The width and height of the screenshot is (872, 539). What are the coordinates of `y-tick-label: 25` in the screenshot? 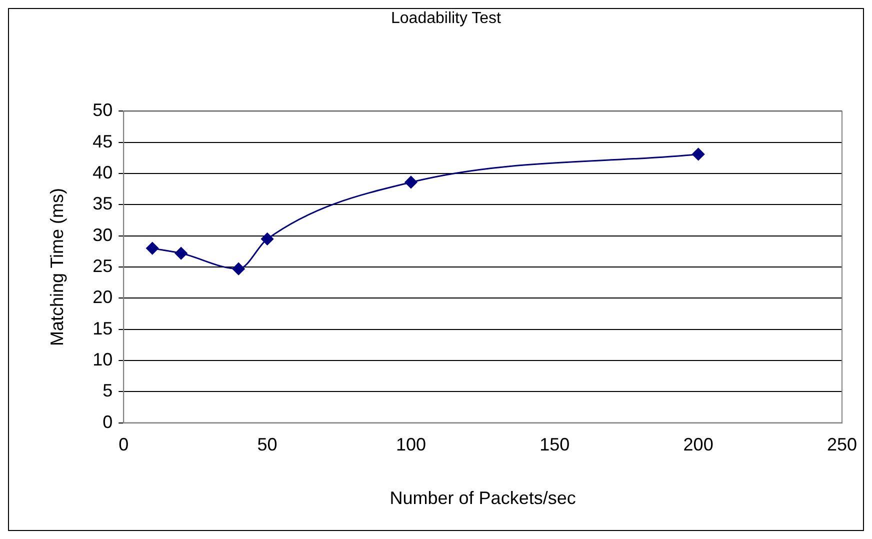 It's located at (102, 266).